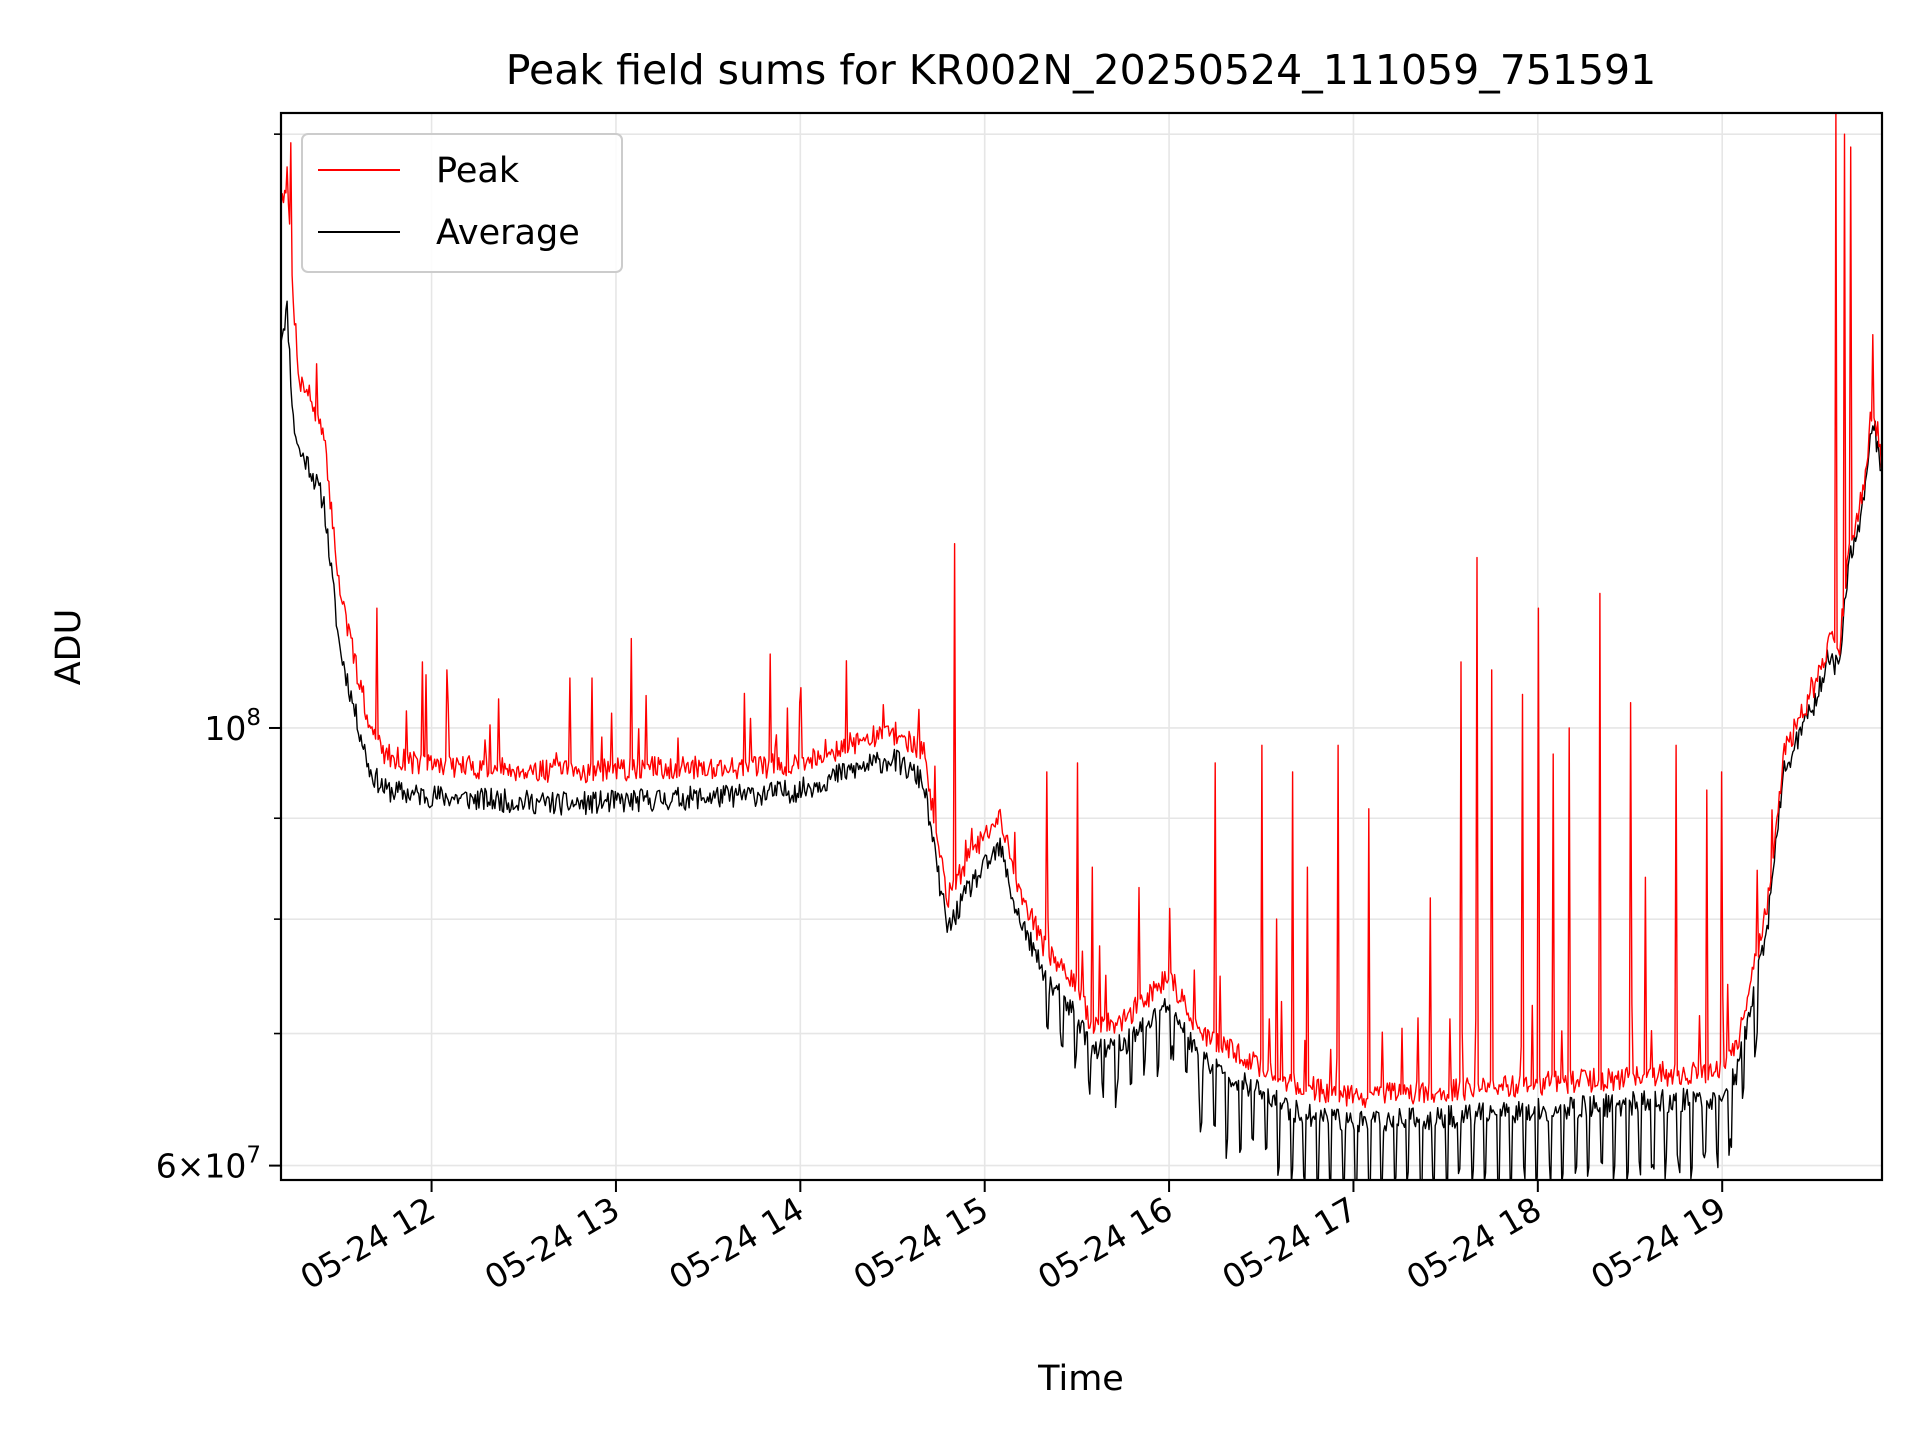 The height and width of the screenshot is (1440, 1920). I want to click on legend-label-average: Average, so click(508, 233).